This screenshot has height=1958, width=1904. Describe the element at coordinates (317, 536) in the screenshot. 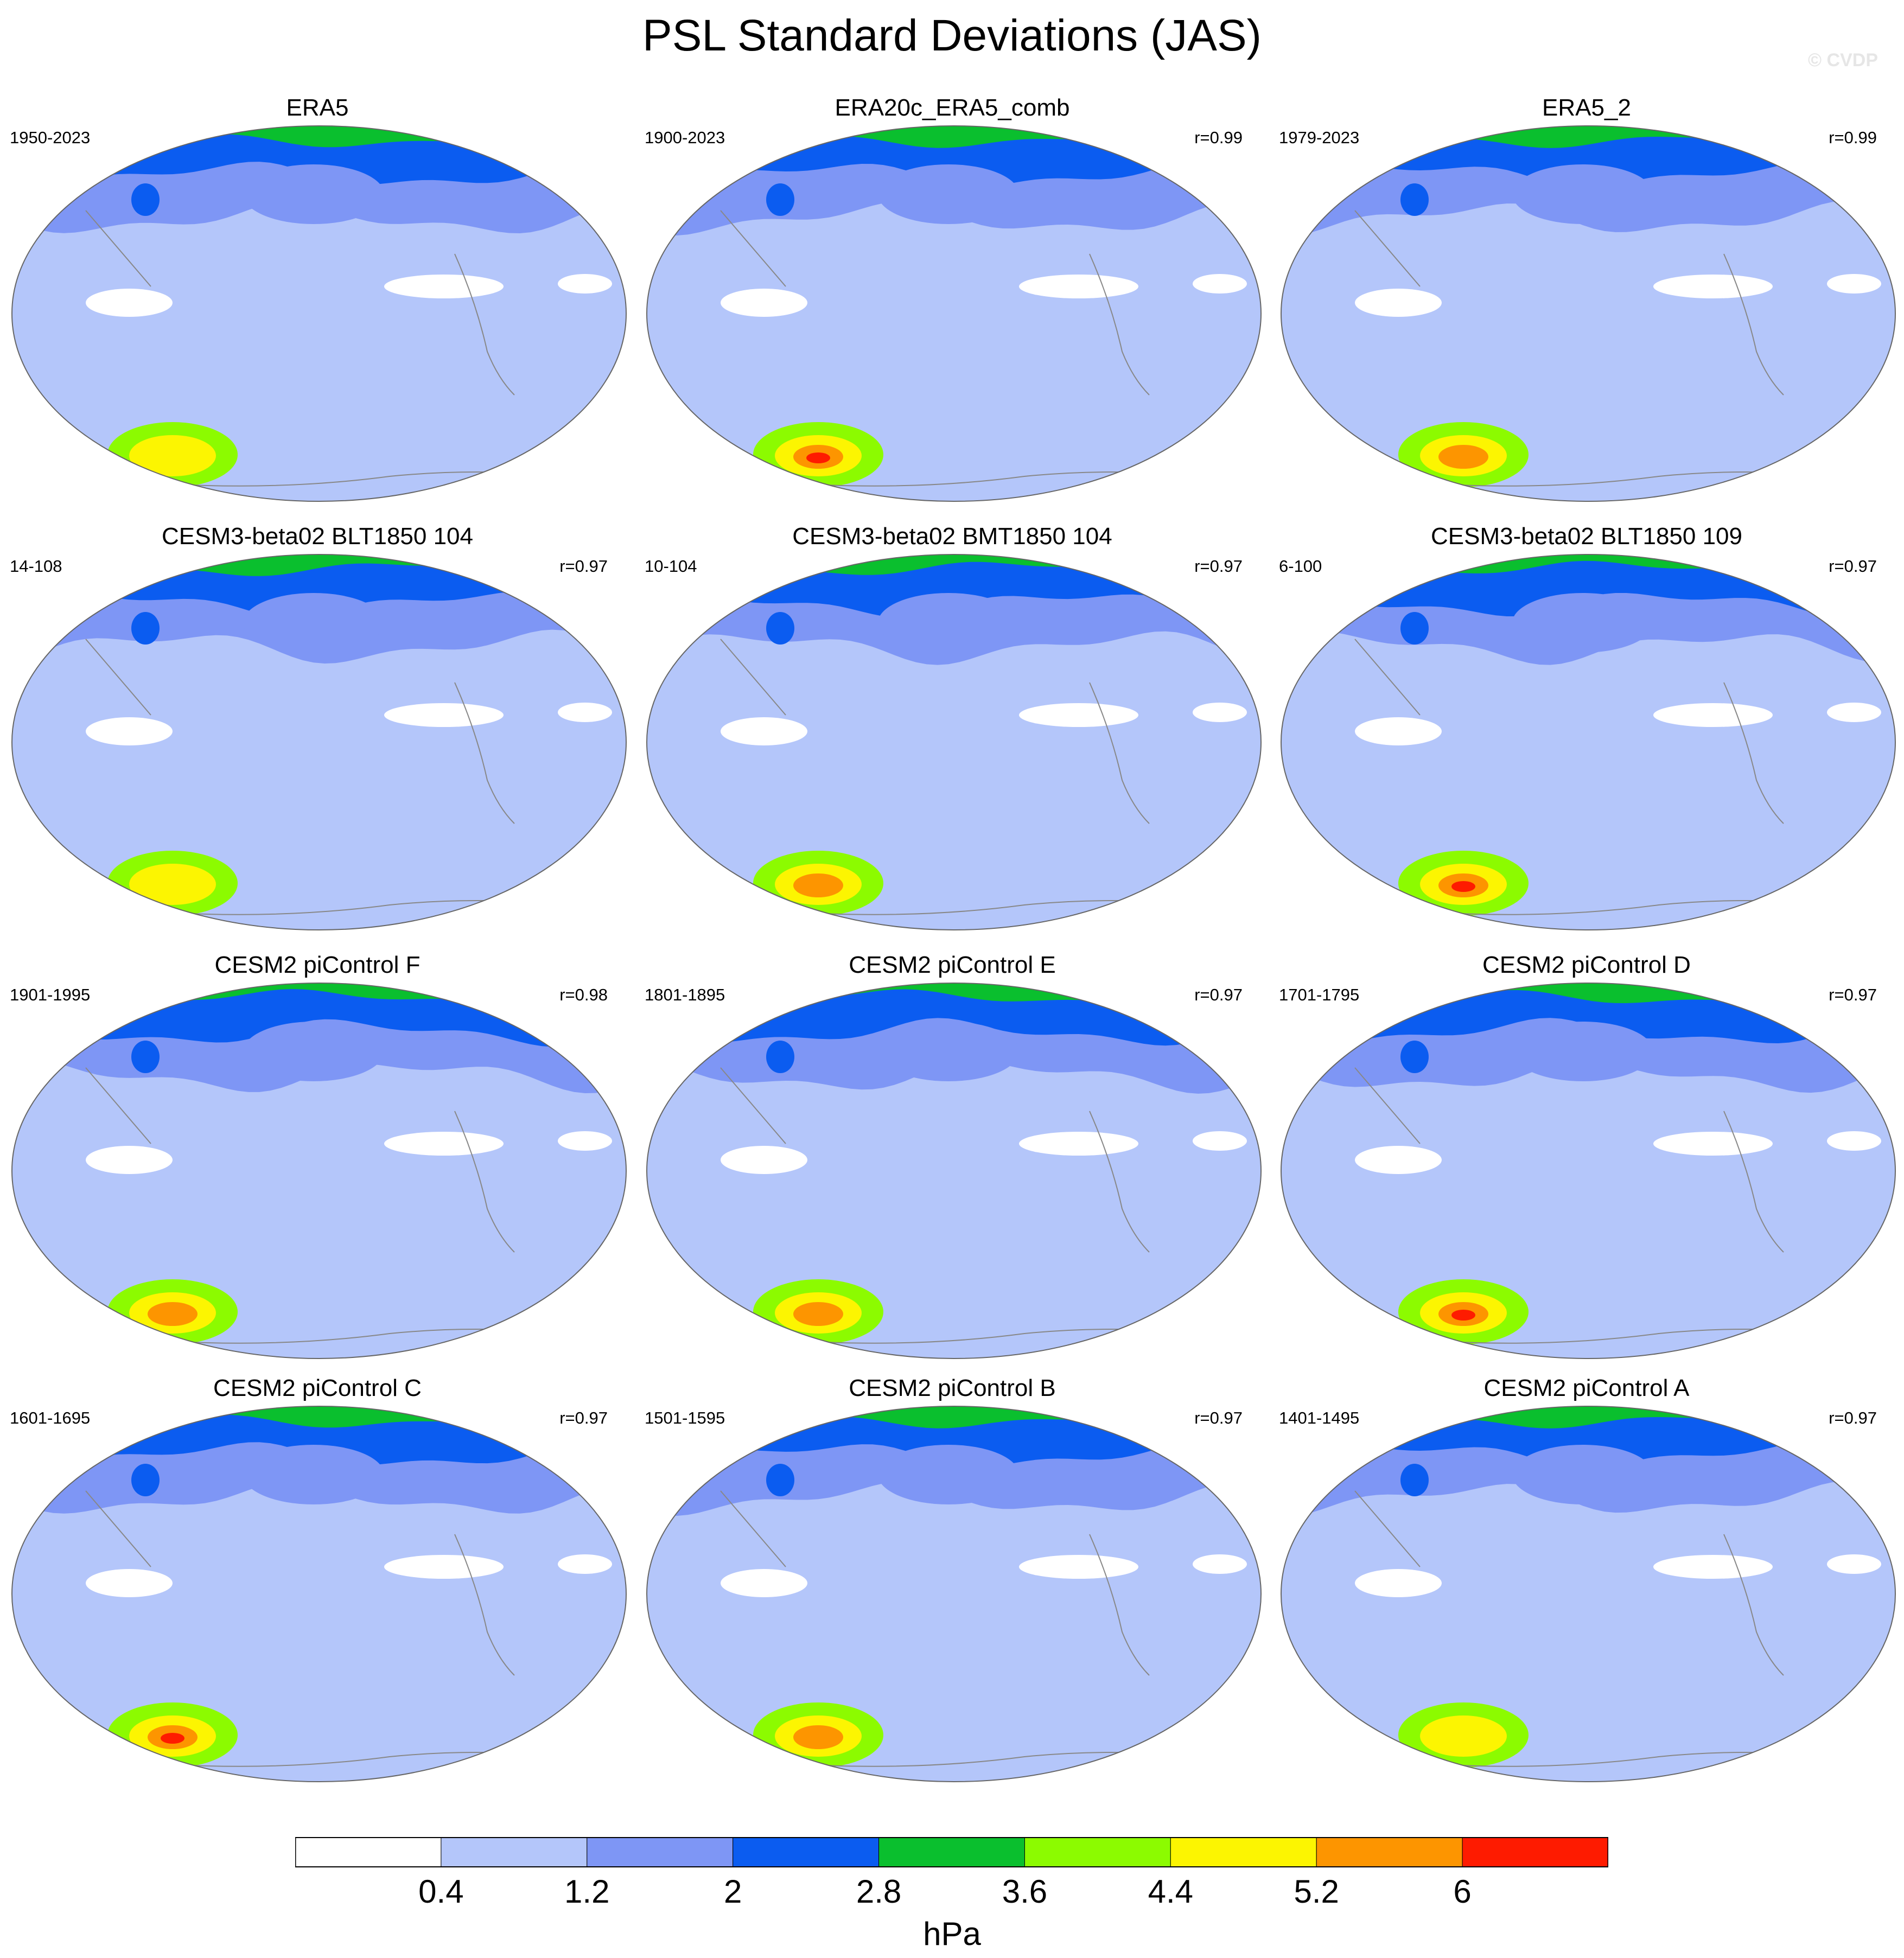

I see `panel-title: CESM3-beta02 BLT1850 104` at that location.